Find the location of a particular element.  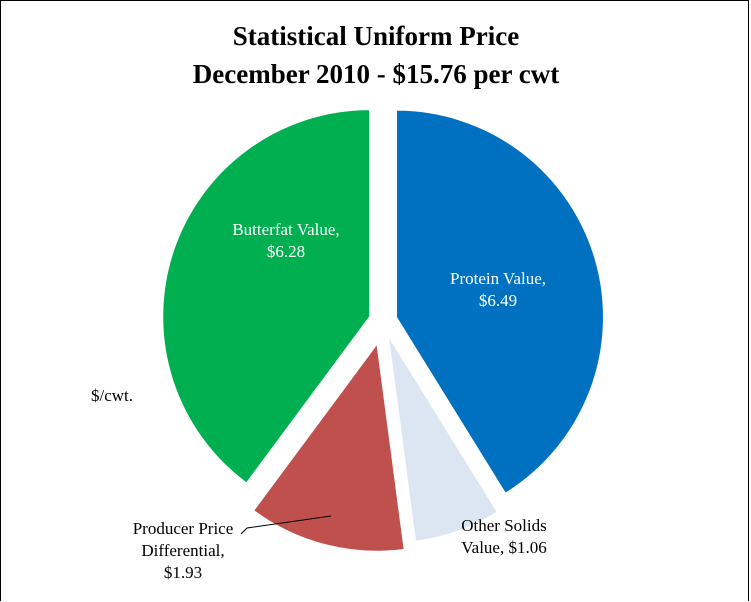

slice-label-line: Protein Value, is located at coordinates (498, 278).